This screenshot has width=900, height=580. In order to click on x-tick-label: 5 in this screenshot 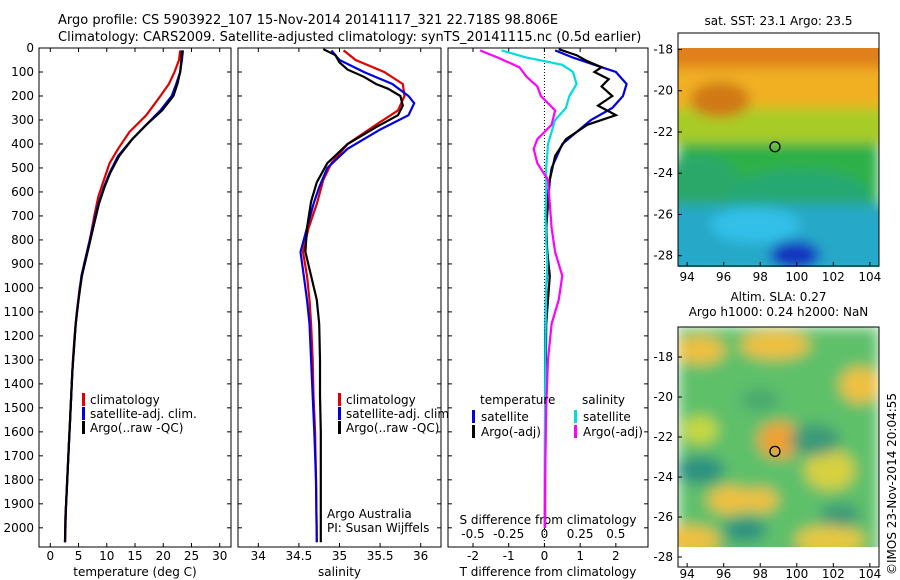, I will do `click(79, 556)`.